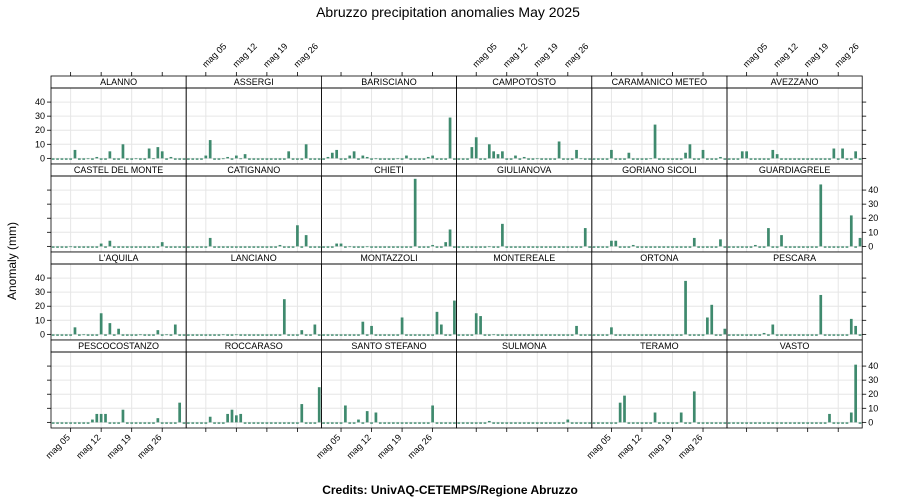  I want to click on x-tick-label: mag 05, so click(58, 446).